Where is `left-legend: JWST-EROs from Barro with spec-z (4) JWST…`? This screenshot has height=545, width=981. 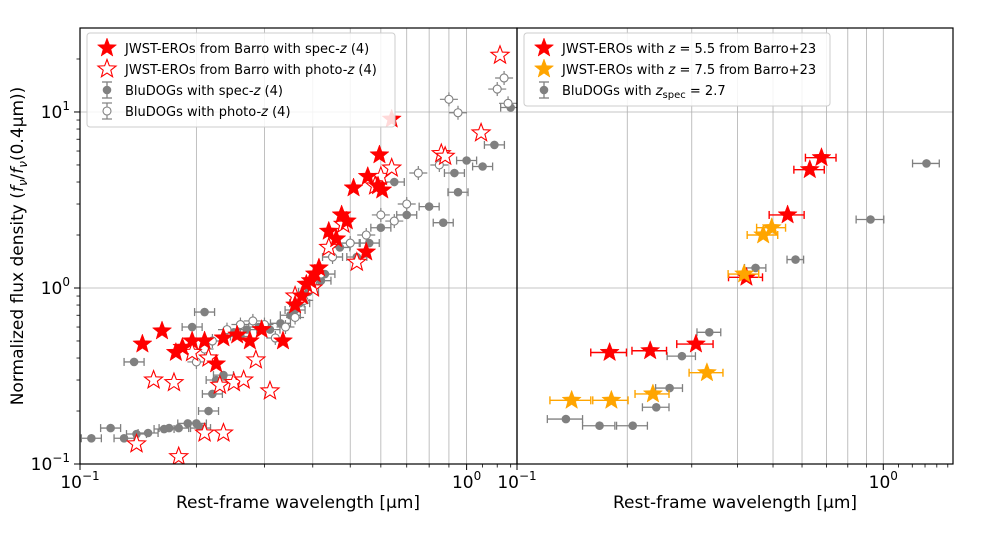
left-legend: JWST-EROs from Barro with spec-z (4) JWST… is located at coordinates (241, 80).